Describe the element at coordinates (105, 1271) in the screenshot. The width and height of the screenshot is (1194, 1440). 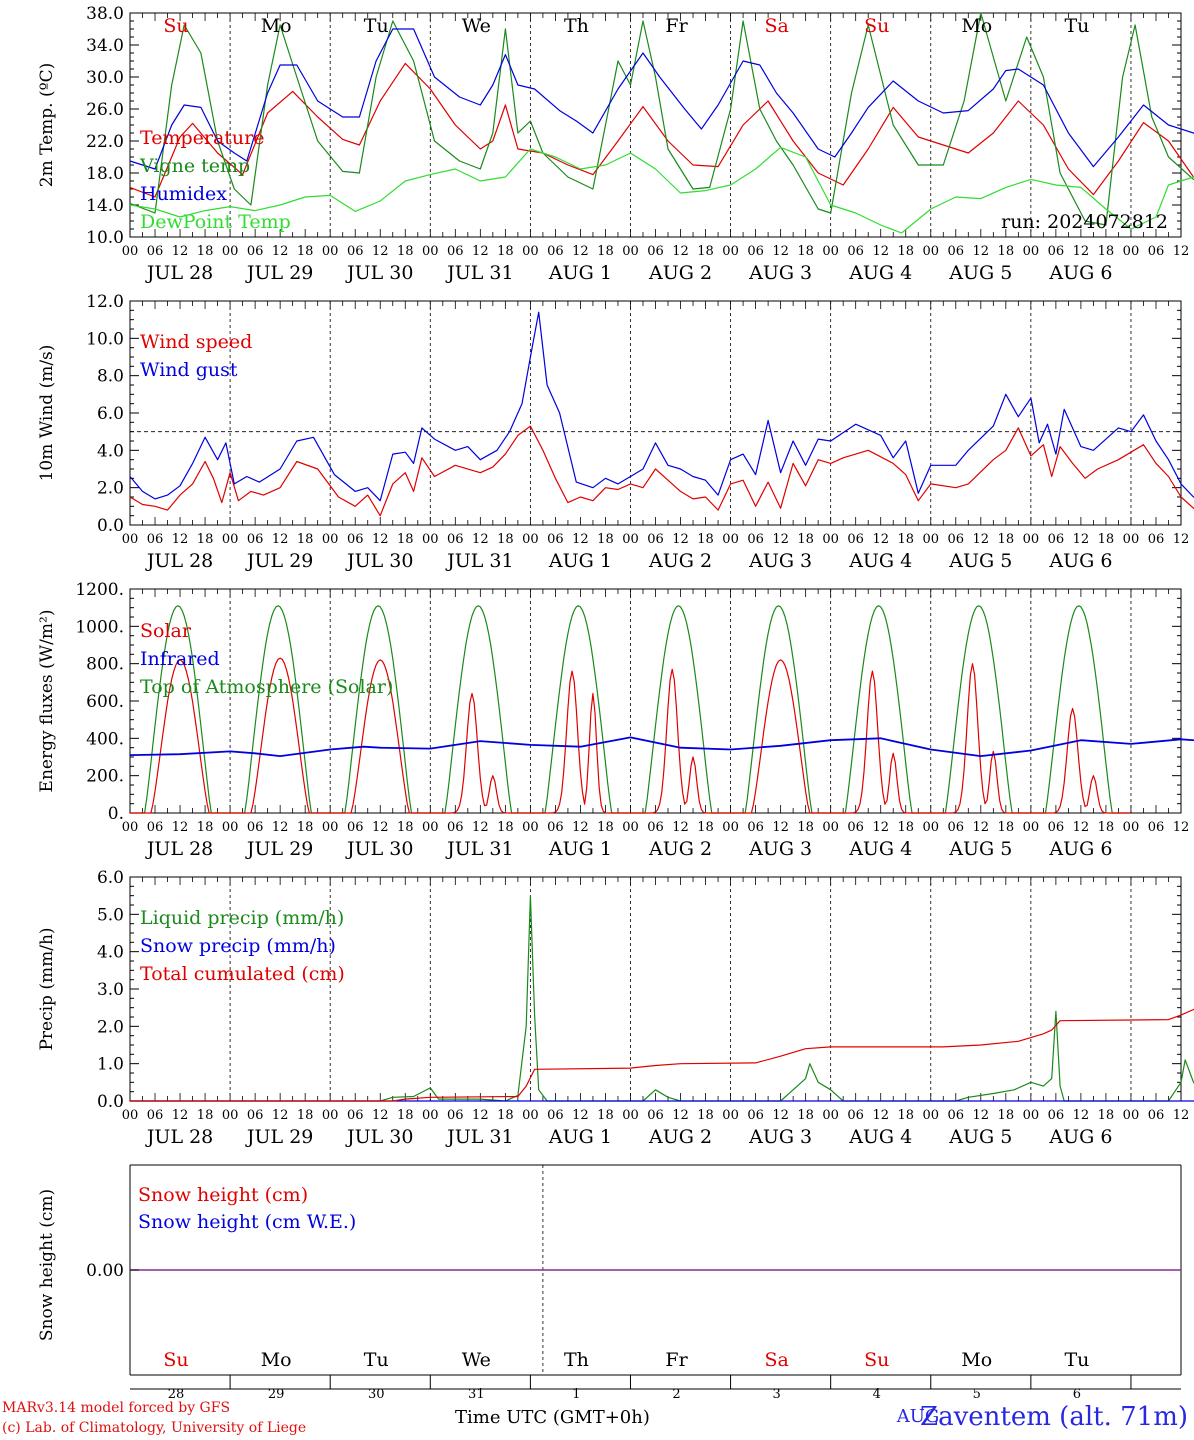
I see `y-tick-label: 0.00` at that location.